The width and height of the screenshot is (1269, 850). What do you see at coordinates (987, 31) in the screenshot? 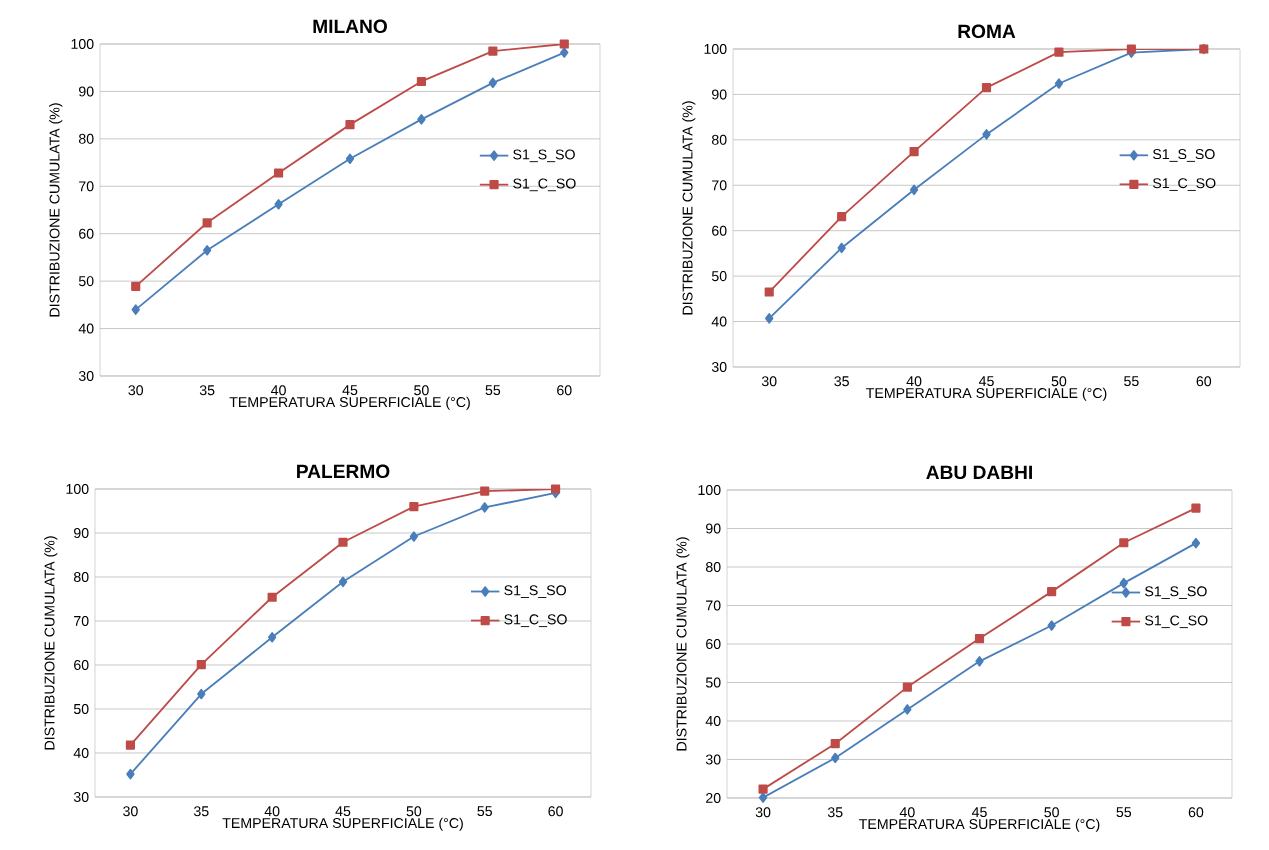
I see `chart-title: ROMA` at bounding box center [987, 31].